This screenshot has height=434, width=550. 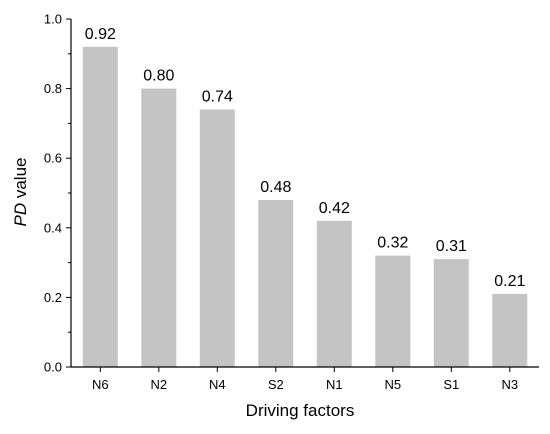 What do you see at coordinates (305, 379) in the screenshot?
I see `x-ticks-group: N6 N2 N4 S2 N1 N5 S1 N3` at bounding box center [305, 379].